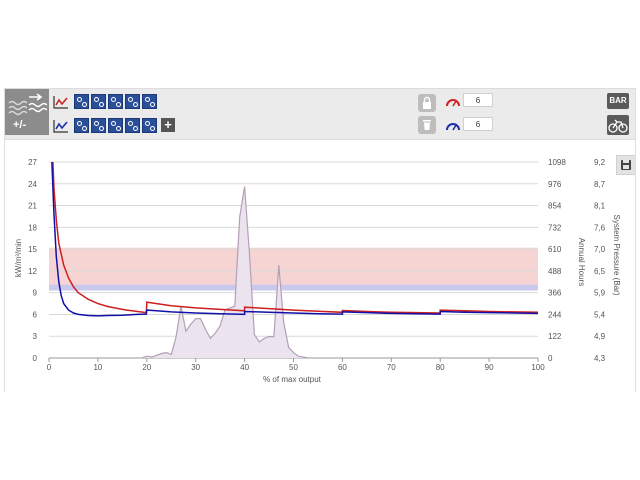 Image resolution: width=640 pixels, height=480 pixels. I want to click on y2-tick-label: 610, so click(555, 249).